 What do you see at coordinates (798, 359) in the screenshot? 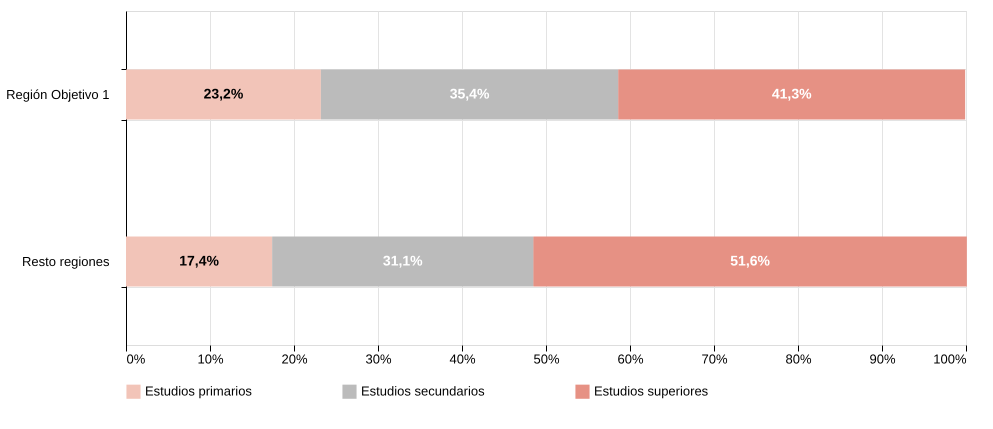
I see `x-tick-label: 80%` at bounding box center [798, 359].